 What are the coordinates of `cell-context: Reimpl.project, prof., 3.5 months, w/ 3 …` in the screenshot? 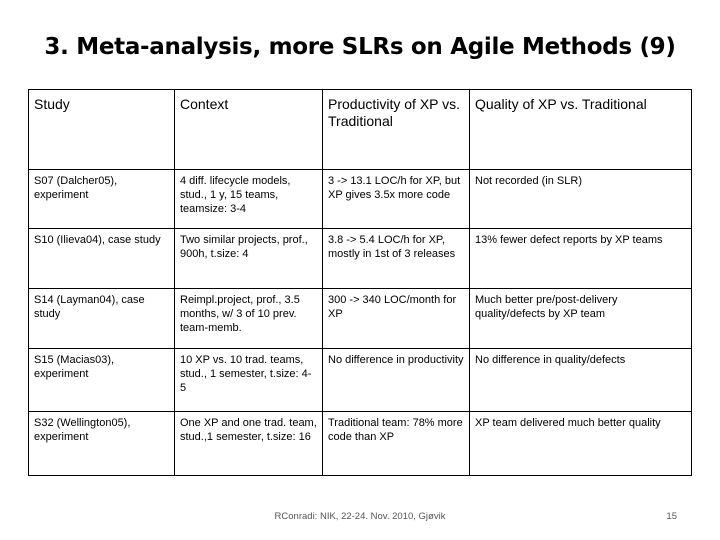 It's located at (248, 318).